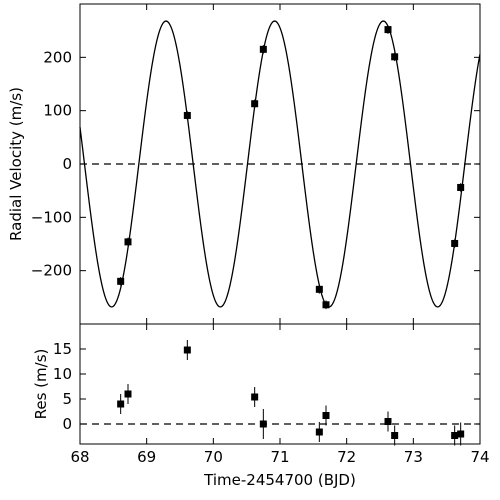 The image size is (500, 500). Describe the element at coordinates (146, 457) in the screenshot. I see `x-tick-label: 69` at that location.